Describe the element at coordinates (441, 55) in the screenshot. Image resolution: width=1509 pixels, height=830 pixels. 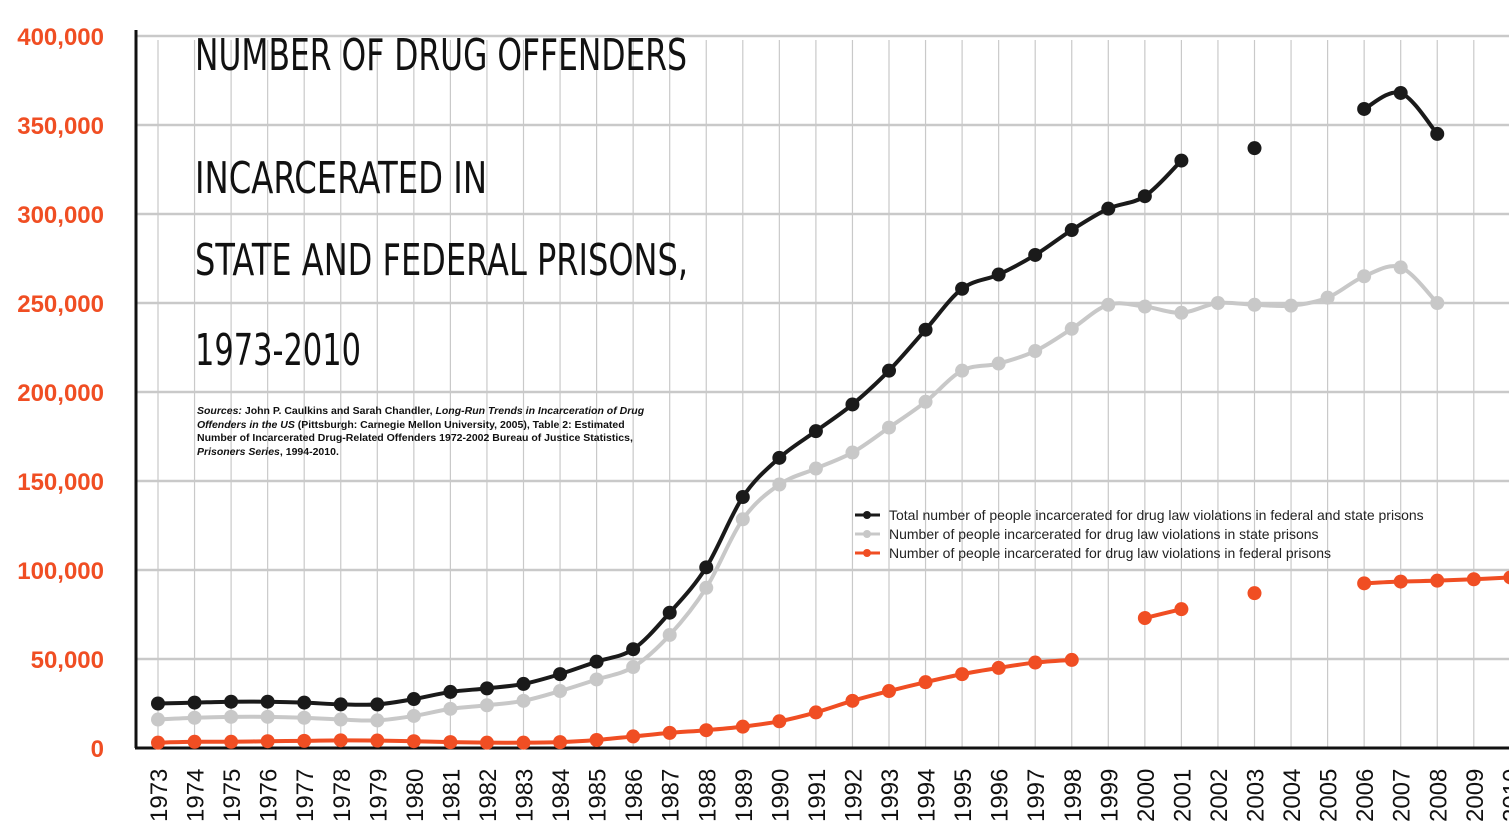
I see `title-line-1: NUMBER OF DRUG OFFENDERS` at that location.